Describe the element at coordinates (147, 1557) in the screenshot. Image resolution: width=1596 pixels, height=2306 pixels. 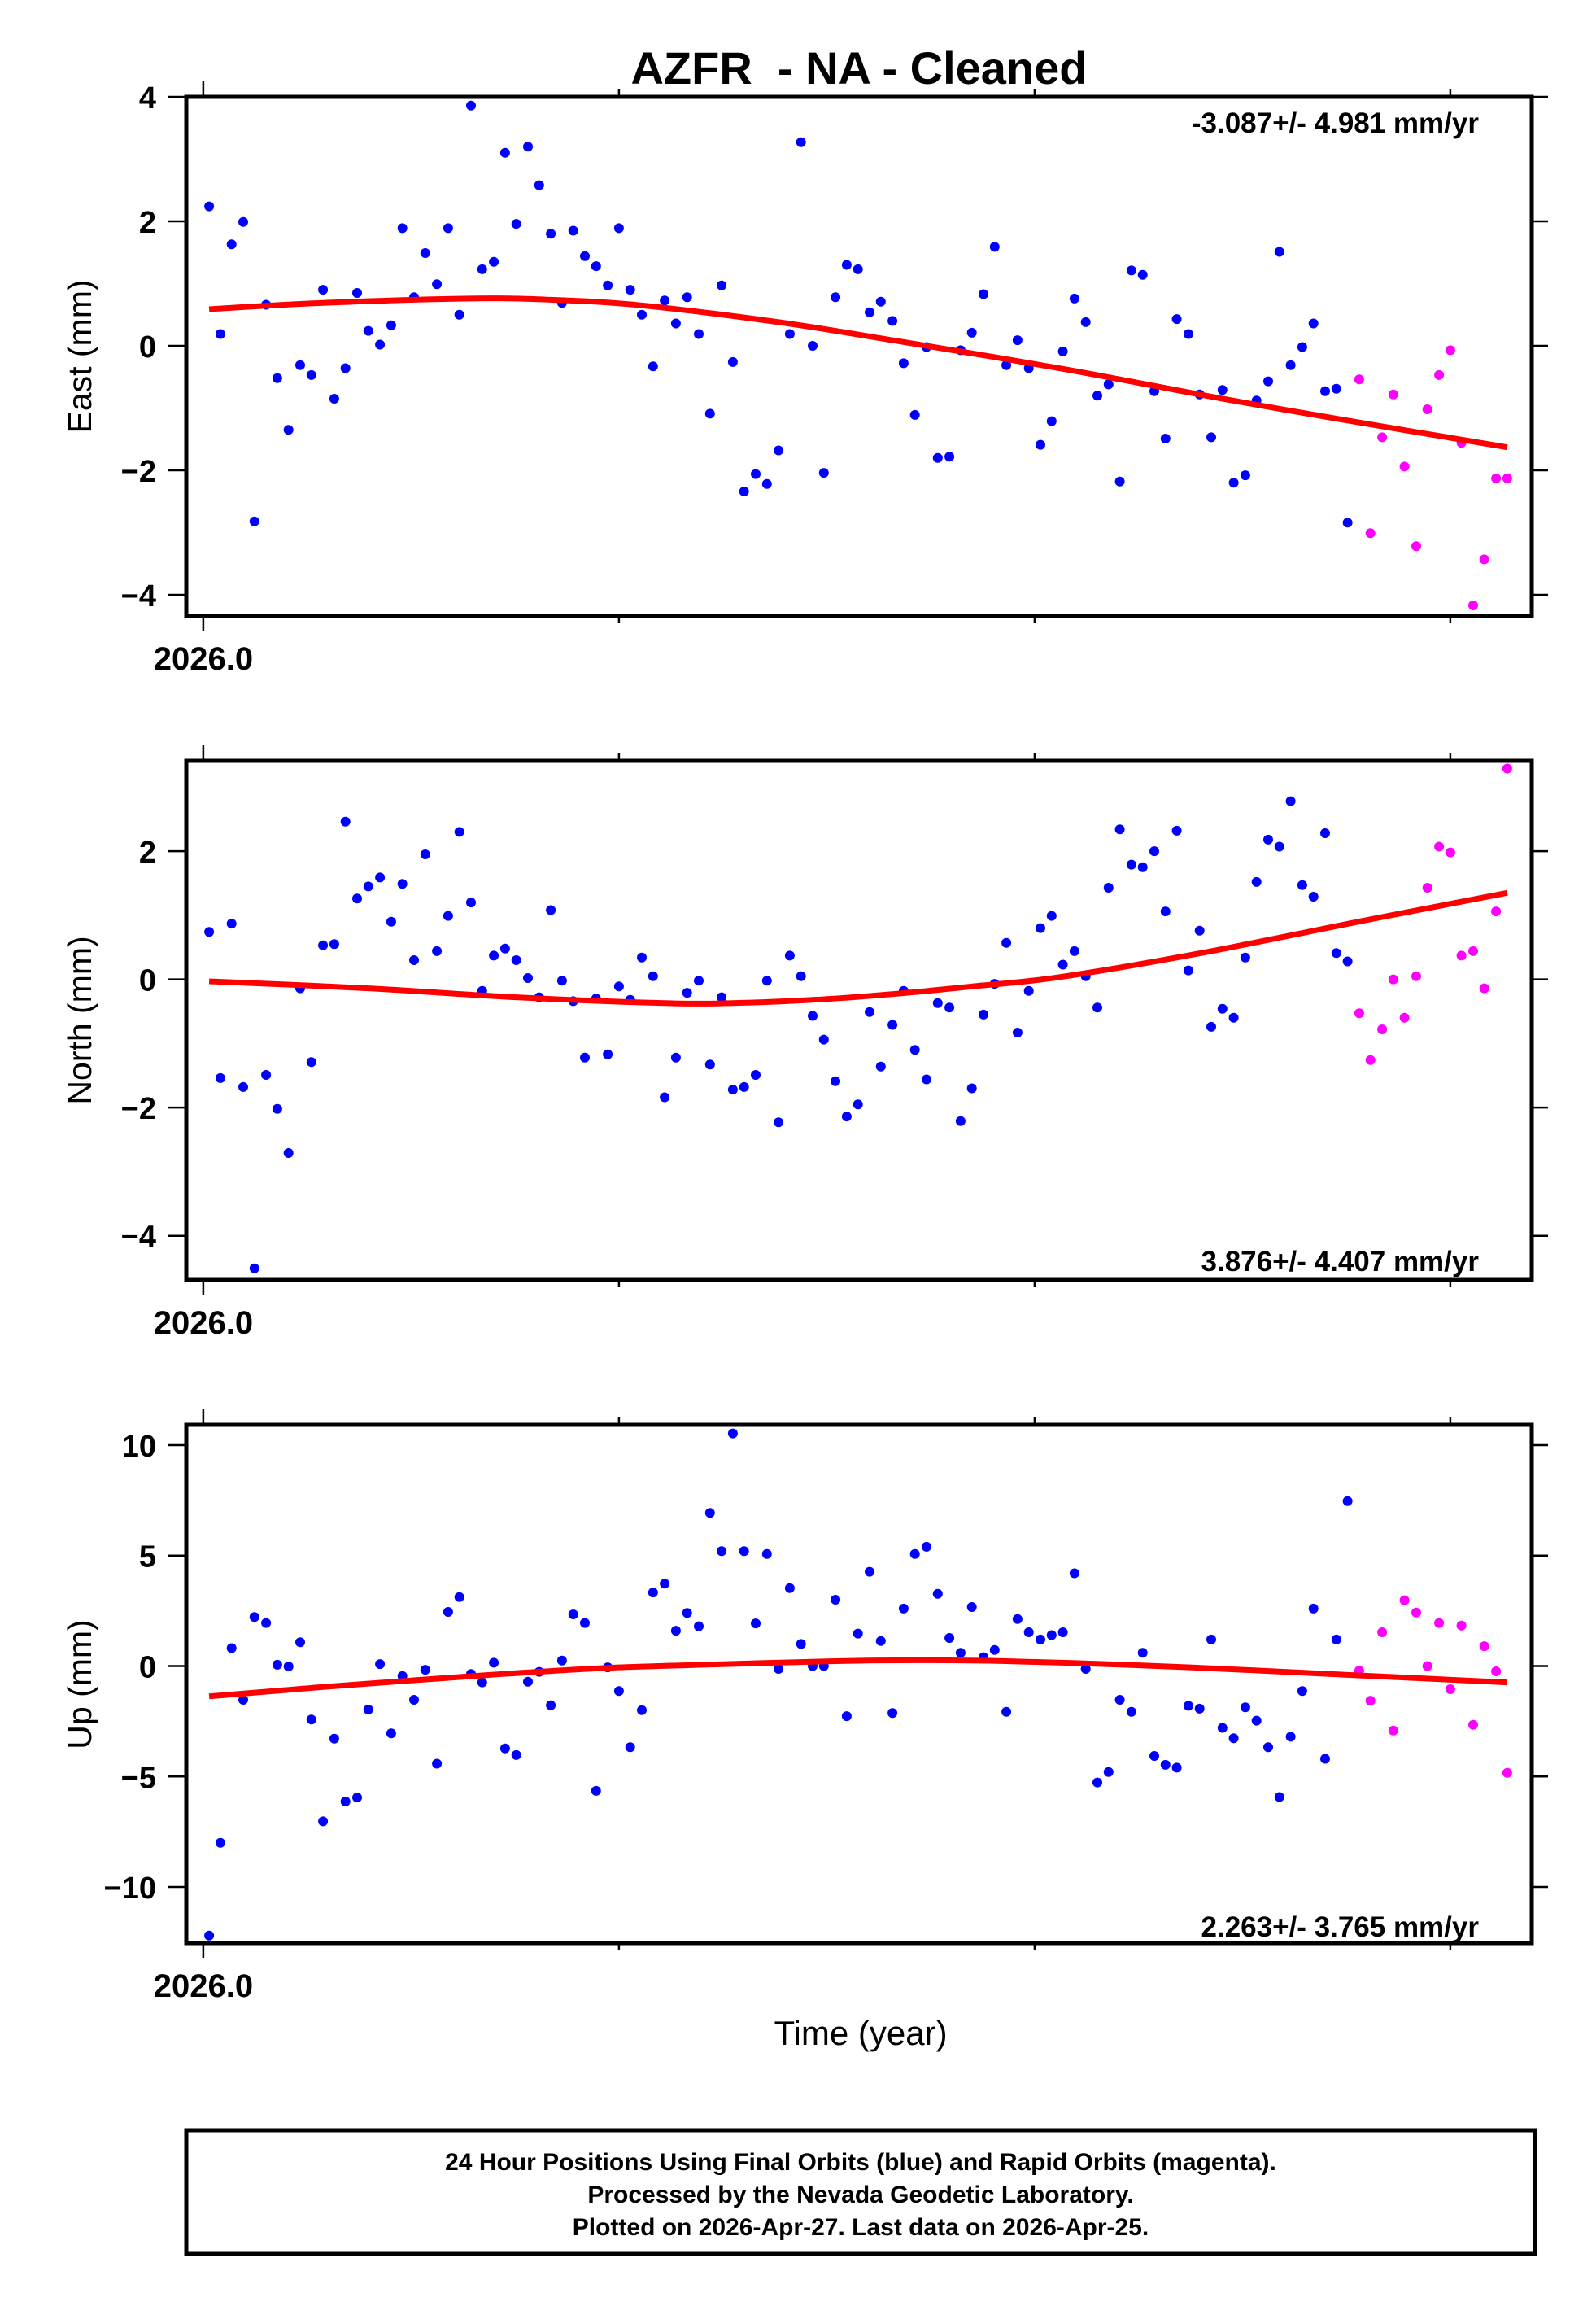
I see `y-tick-label: 5` at that location.